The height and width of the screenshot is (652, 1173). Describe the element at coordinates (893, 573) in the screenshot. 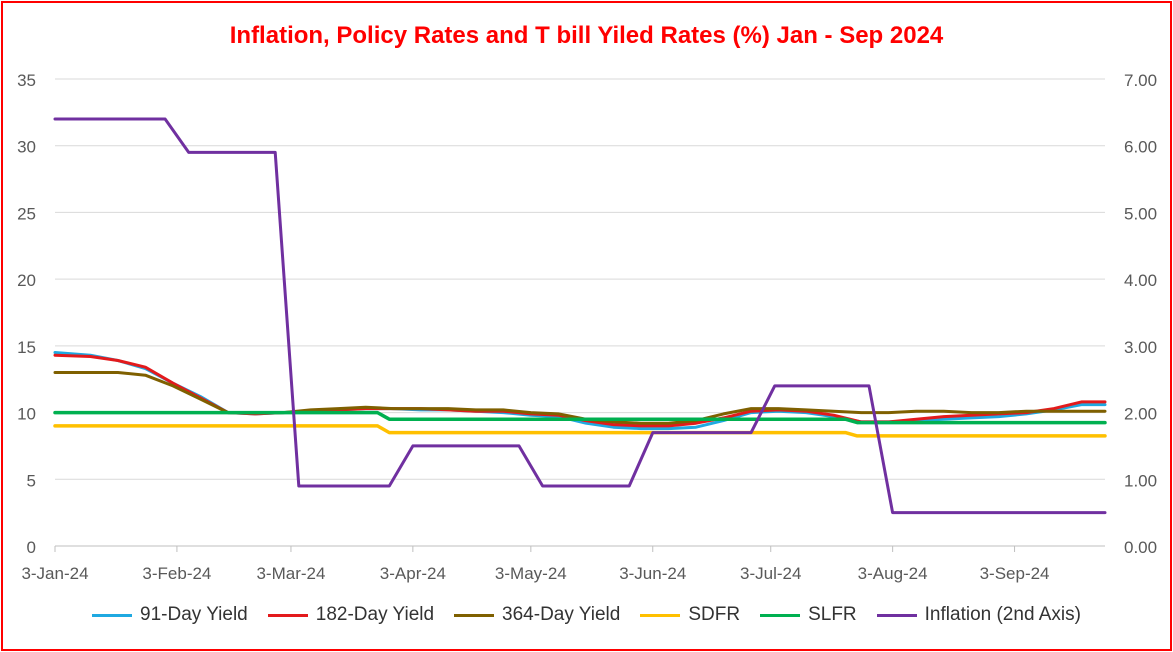

I see `x-tick-label: 3-Aug-24` at that location.